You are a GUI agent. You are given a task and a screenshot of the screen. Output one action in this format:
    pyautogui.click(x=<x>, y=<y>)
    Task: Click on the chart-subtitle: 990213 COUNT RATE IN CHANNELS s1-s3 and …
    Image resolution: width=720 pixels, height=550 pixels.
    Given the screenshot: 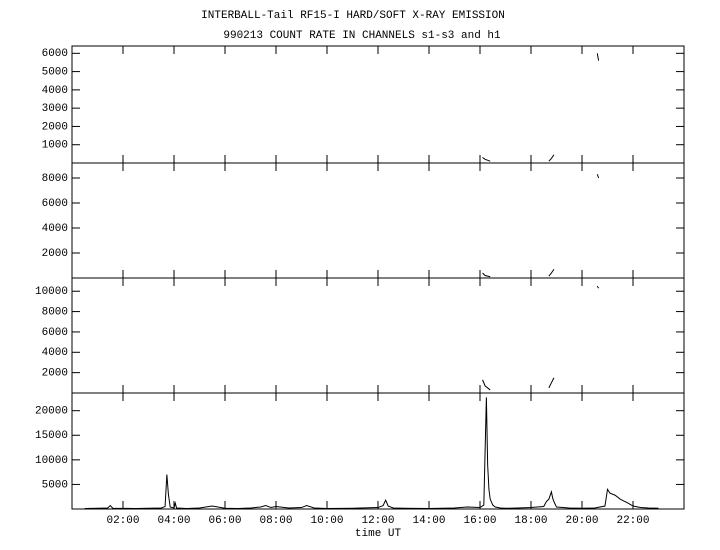 What is the action you would take?
    pyautogui.click(x=362, y=36)
    